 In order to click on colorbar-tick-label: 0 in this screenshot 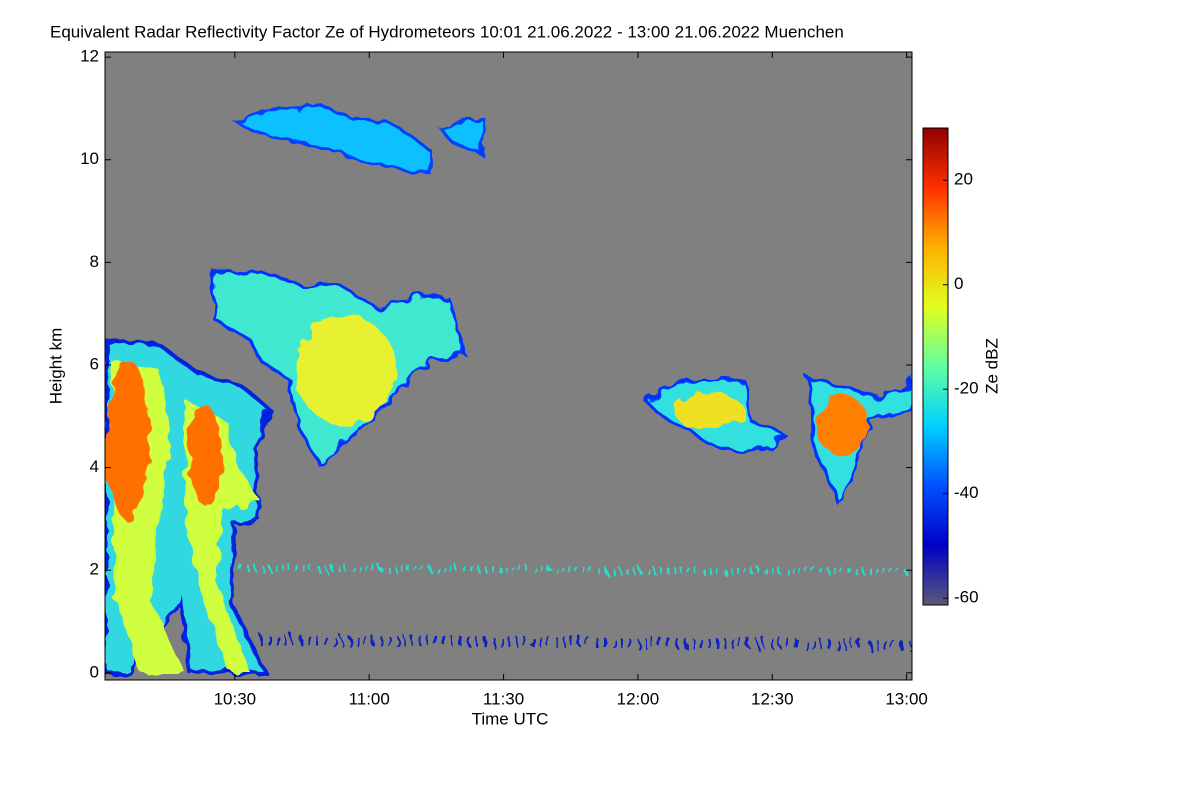, I will do `click(958, 283)`.